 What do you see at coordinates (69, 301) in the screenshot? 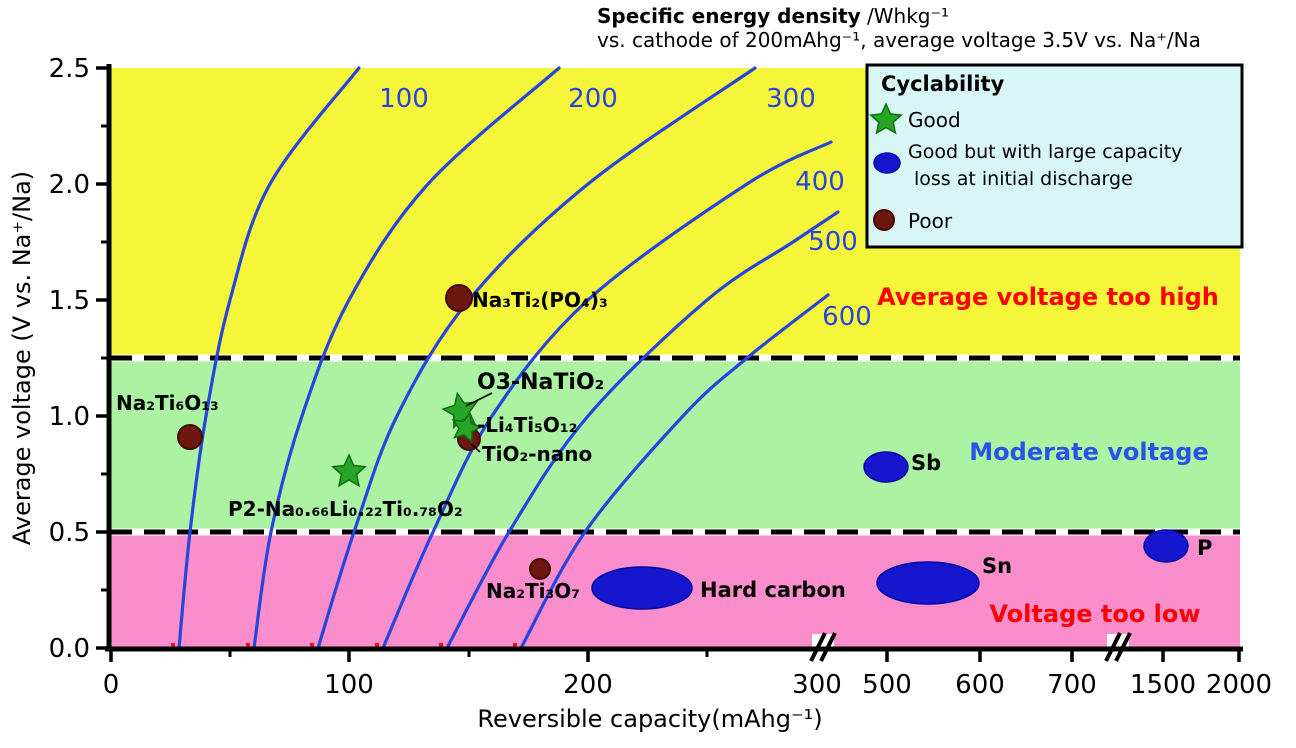
I see `y-tick-label: 1.5` at bounding box center [69, 301].